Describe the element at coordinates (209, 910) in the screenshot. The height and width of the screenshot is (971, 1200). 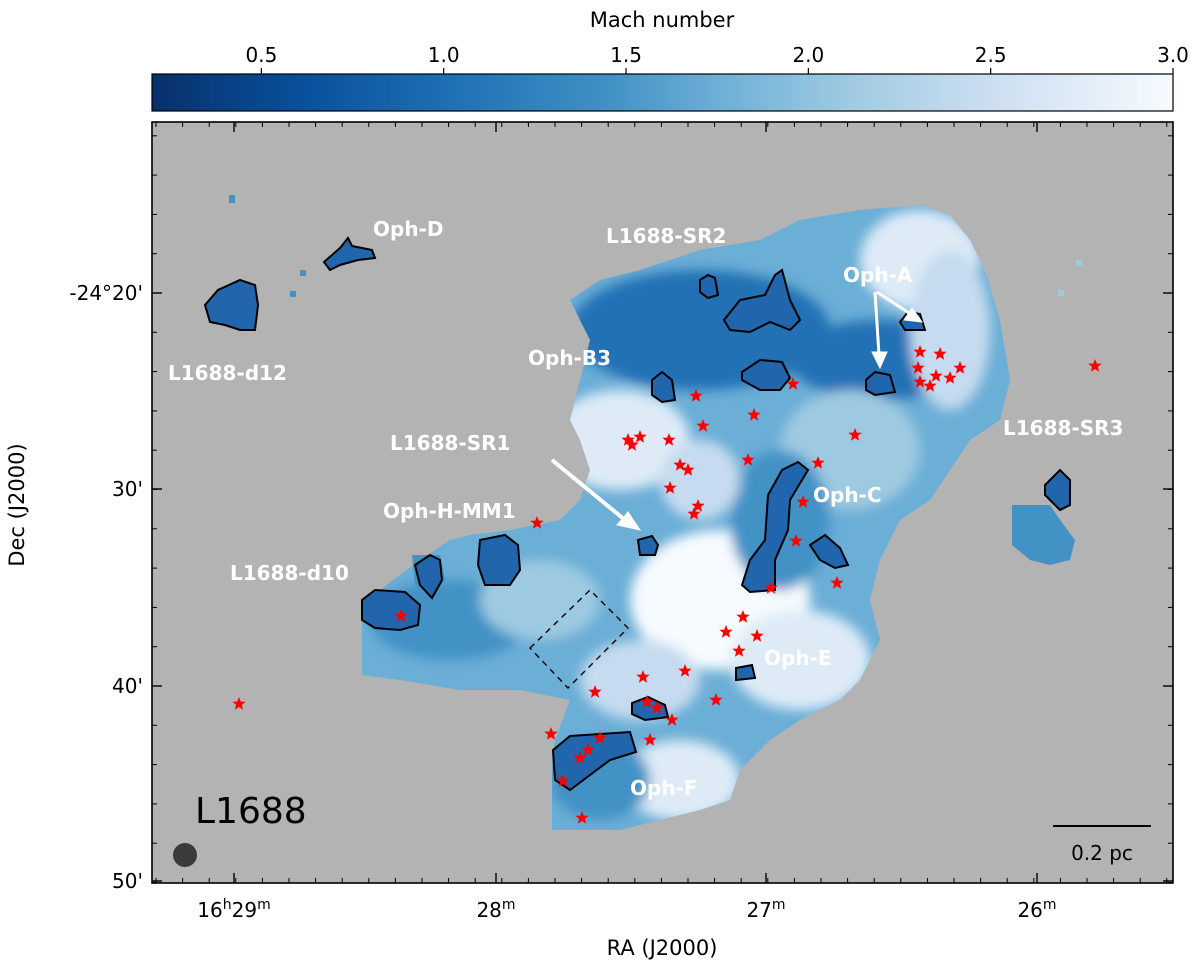
I see `x-tick-main: 16` at that location.